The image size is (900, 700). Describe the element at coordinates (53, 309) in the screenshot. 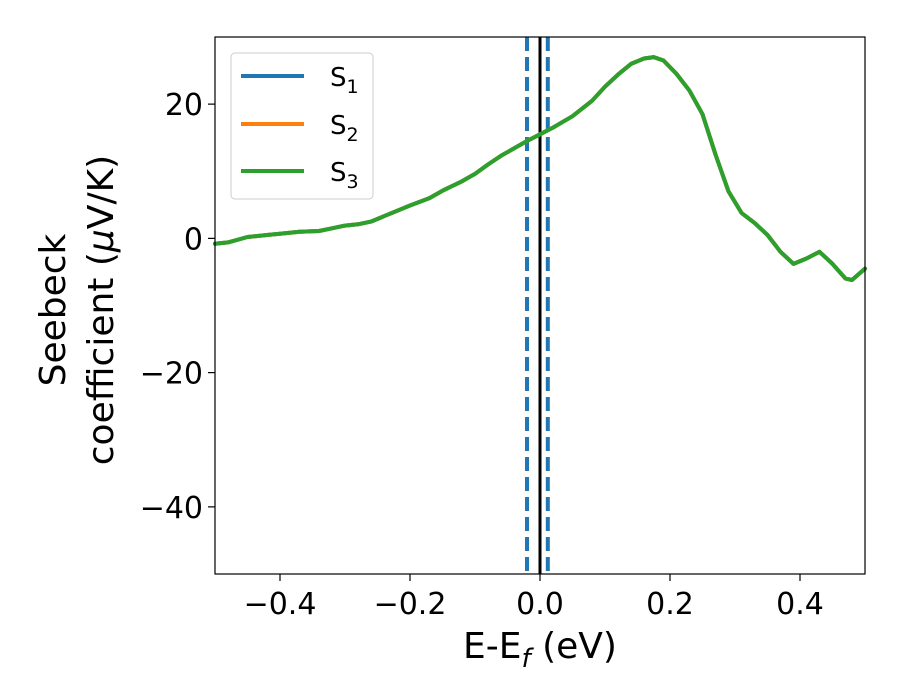

I see `y-axis-label-line1: Seebeck` at that location.